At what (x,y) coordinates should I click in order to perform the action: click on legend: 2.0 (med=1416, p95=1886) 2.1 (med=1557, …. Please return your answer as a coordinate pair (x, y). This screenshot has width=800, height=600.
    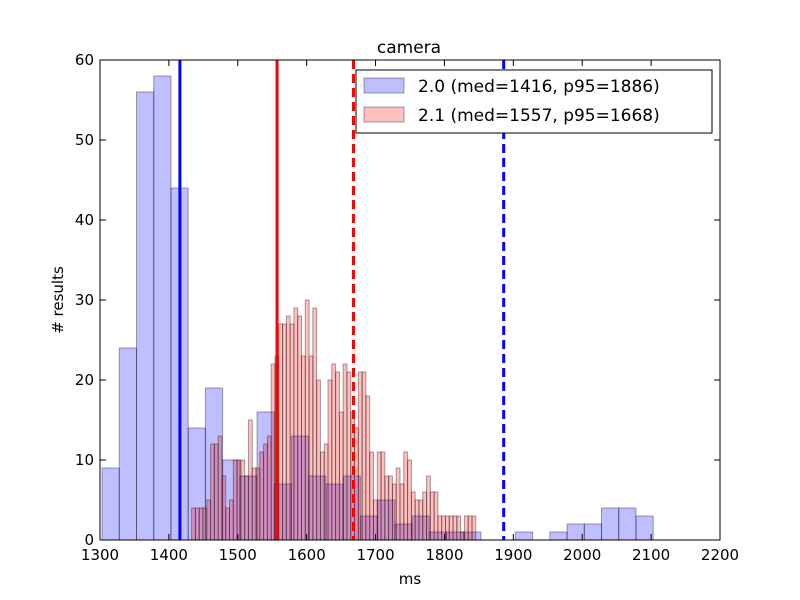
    Looking at the image, I should click on (534, 101).